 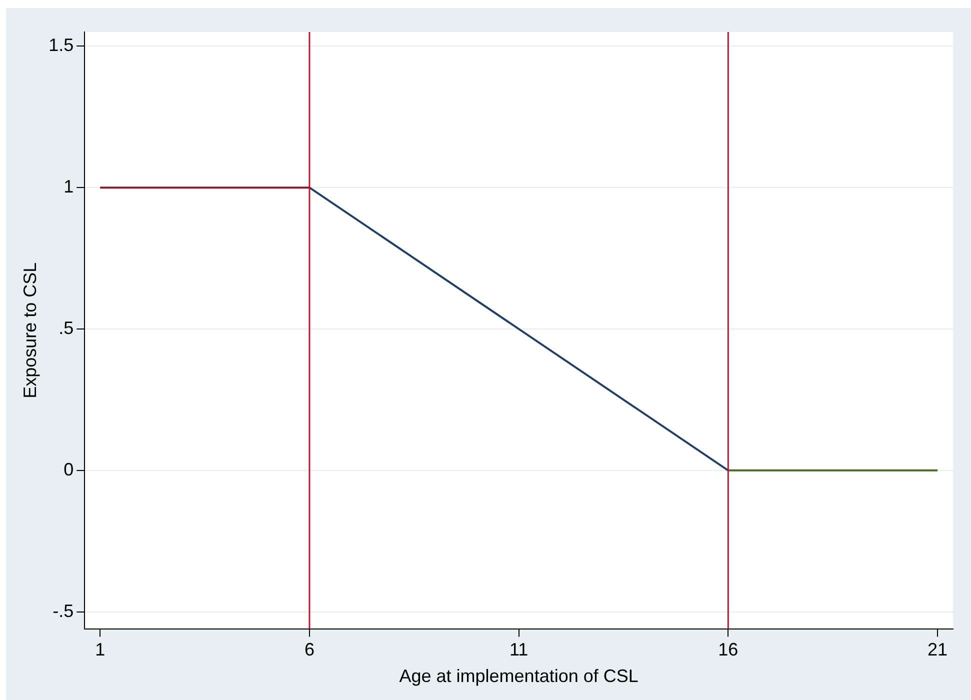 What do you see at coordinates (309, 650) in the screenshot?
I see `x-tick-label: 6` at bounding box center [309, 650].